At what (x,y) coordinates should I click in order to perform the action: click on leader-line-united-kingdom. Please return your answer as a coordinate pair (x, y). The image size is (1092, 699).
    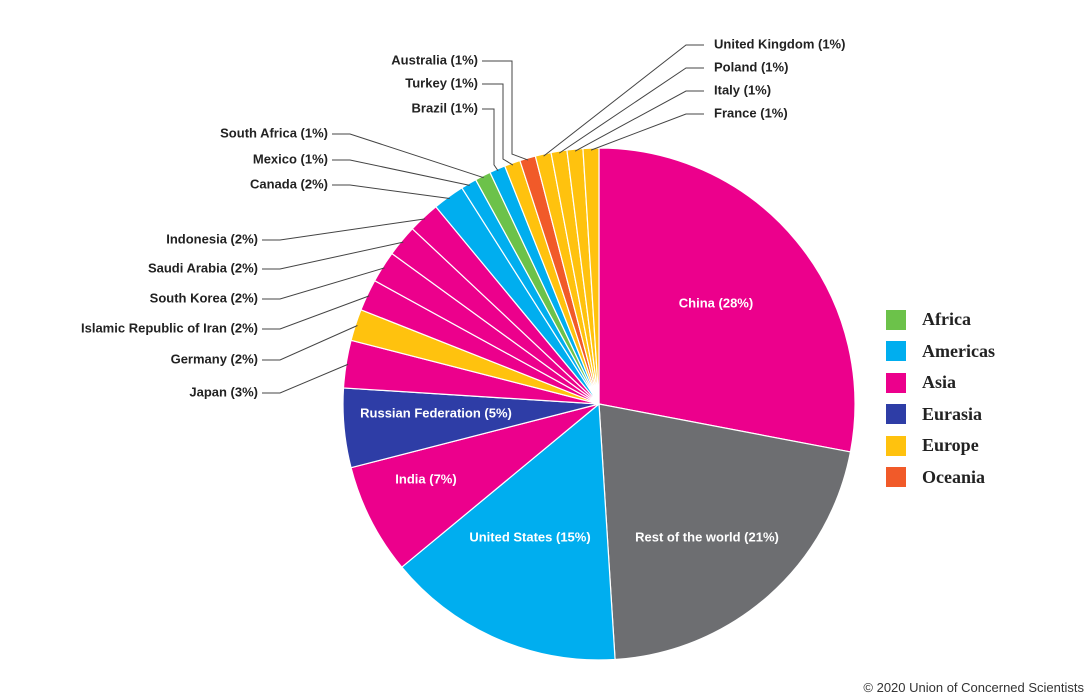
    Looking at the image, I should click on (623, 100).